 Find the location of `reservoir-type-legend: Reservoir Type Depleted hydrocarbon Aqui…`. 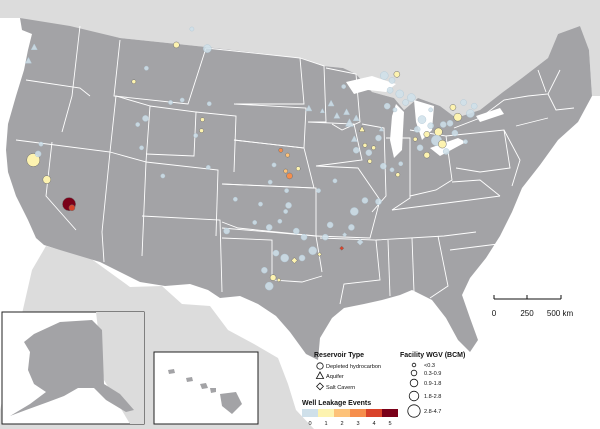

reservoir-type-legend: Reservoir Type Depleted hydrocarbon Aqui… is located at coordinates (347, 371).